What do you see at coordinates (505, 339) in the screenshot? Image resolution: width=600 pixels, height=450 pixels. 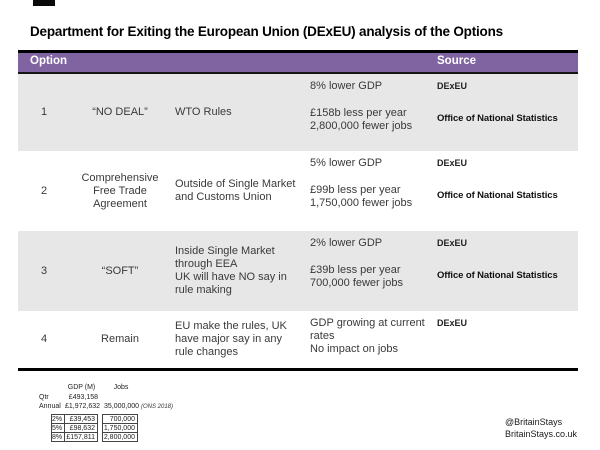 I see `option-source: DExEU` at bounding box center [505, 339].